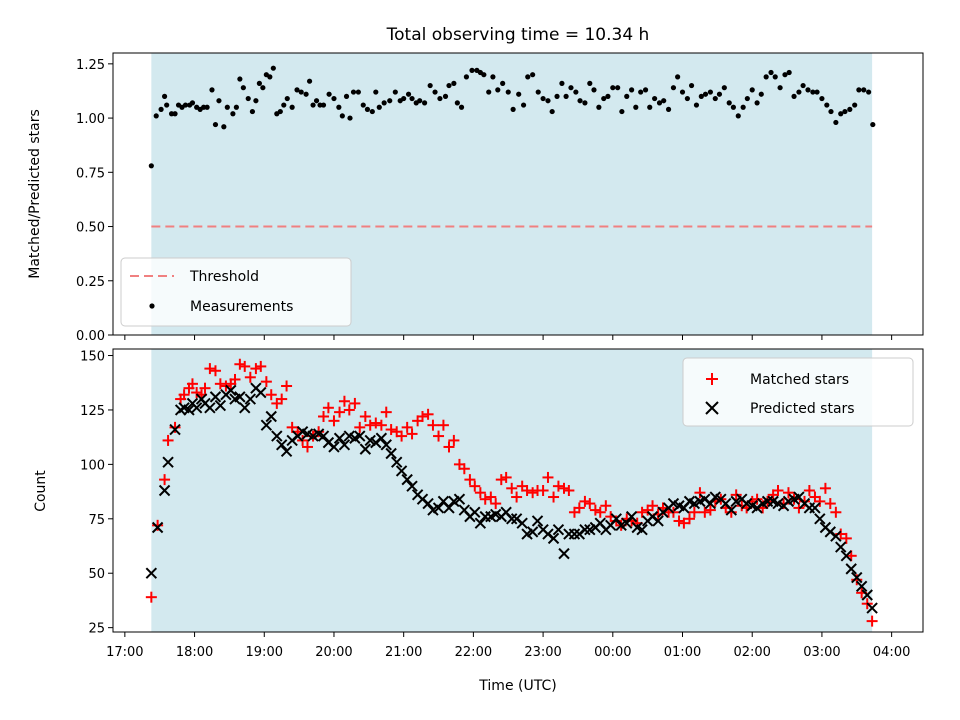 This screenshot has height=720, width=960. I want to click on y-tick-label: 0.50, so click(90, 228).